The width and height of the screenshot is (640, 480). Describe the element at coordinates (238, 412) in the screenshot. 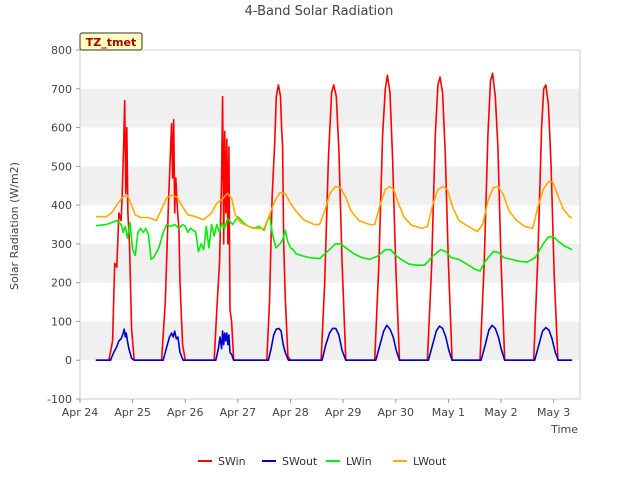

I see `x-tick-label: Apr 27` at that location.